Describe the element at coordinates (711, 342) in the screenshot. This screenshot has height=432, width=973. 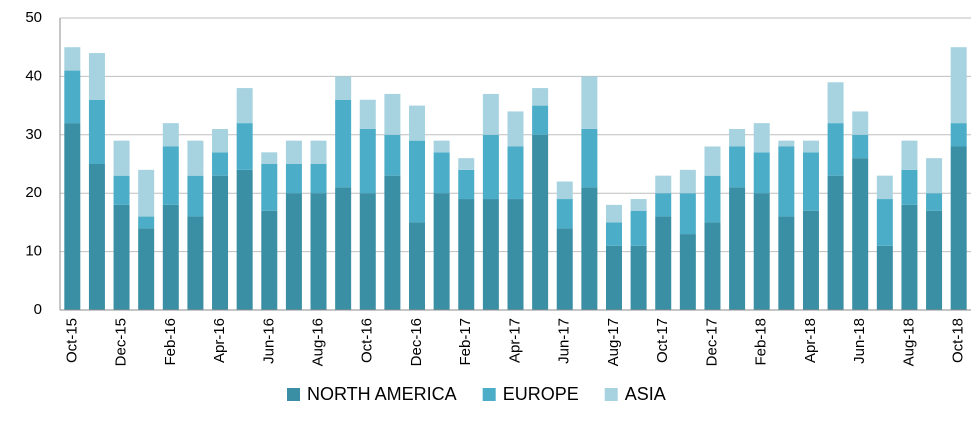
I see `x-tick-label: Dec-17` at that location.